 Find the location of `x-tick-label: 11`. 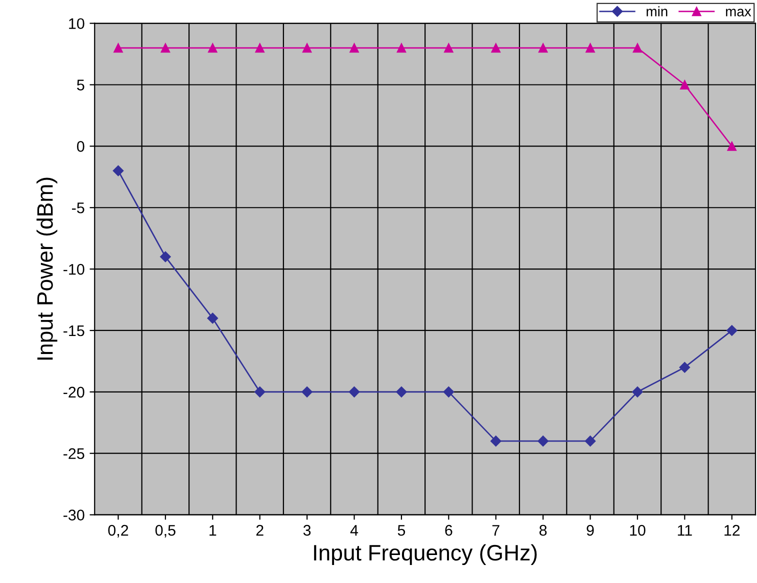

x-tick-label: 11 is located at coordinates (685, 530).